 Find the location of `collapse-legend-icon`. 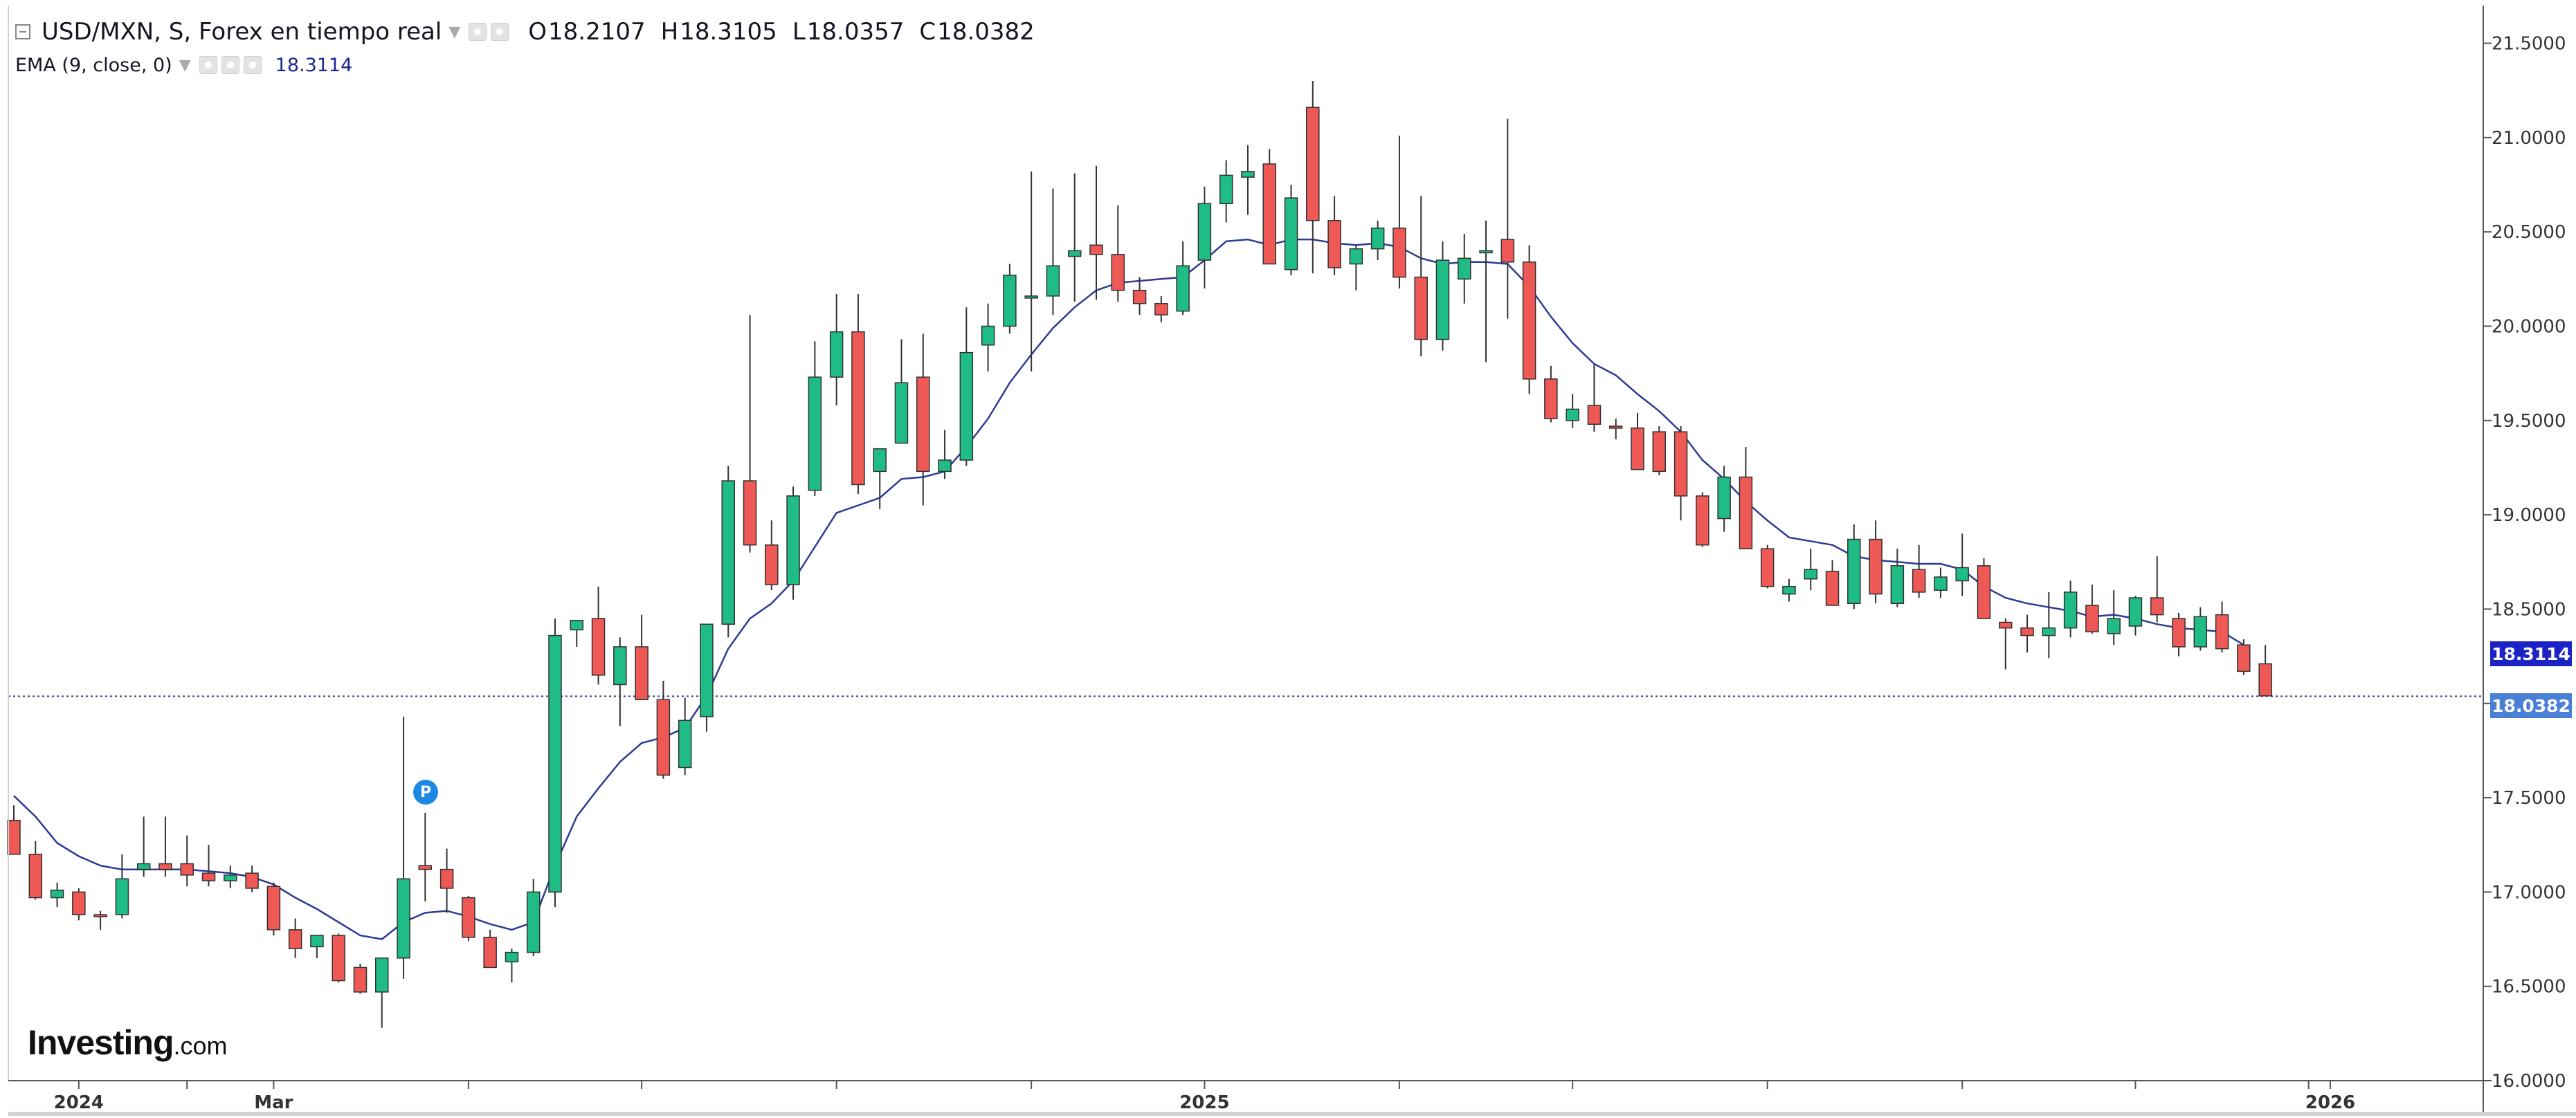

collapse-legend-icon is located at coordinates (22, 31).